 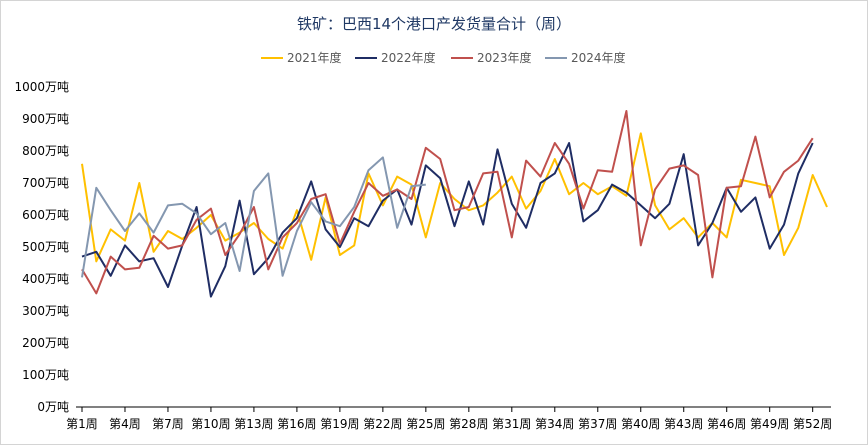 I want to click on x-tick-label-13: 第40周, so click(x=640, y=424).